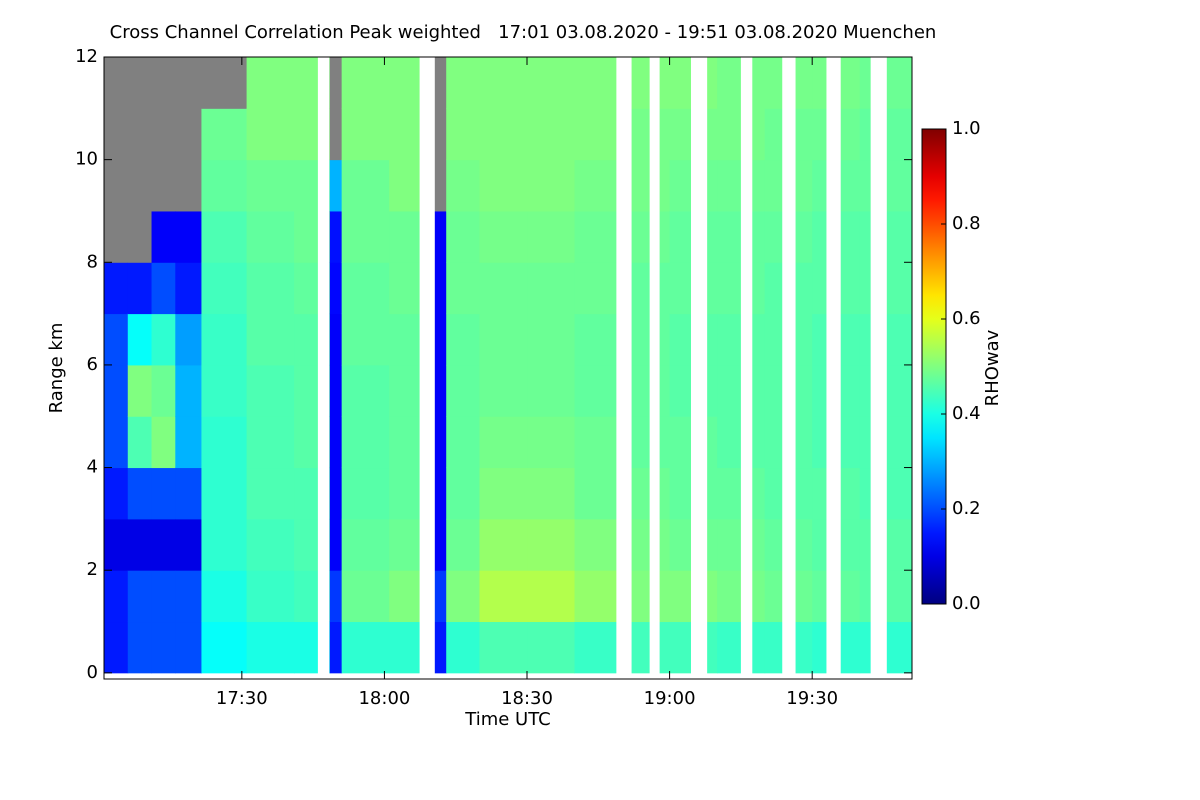  Describe the element at coordinates (384, 698) in the screenshot. I see `x-tick-label: 18:00` at that location.